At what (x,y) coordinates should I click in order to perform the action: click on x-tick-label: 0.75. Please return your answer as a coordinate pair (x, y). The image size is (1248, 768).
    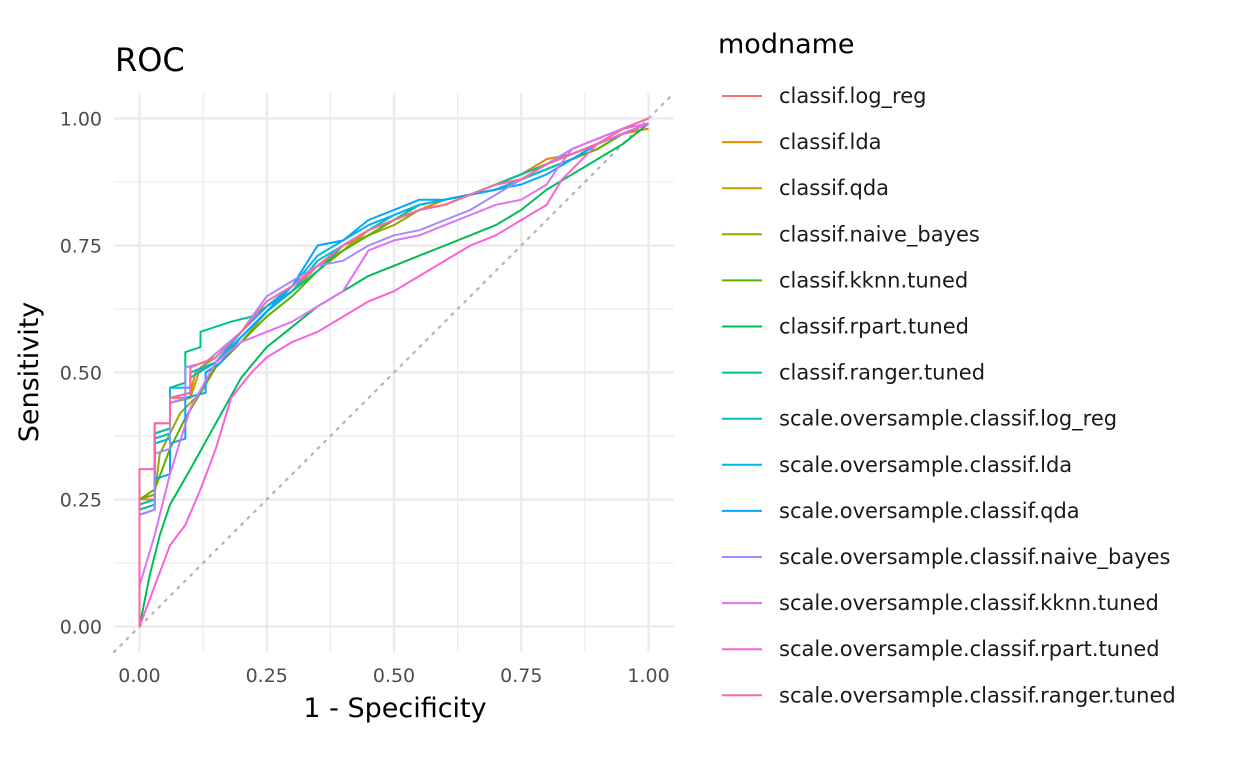
    Looking at the image, I should click on (521, 676).